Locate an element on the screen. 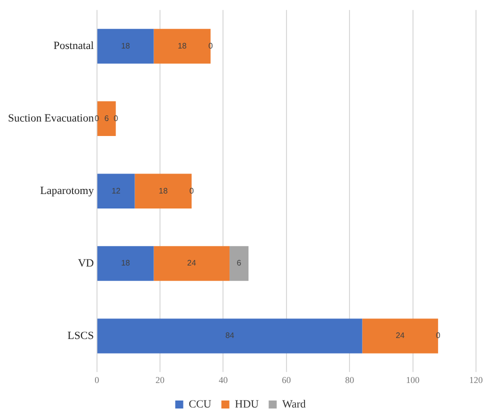 The image size is (486, 420). legend-label: HDU is located at coordinates (246, 404).